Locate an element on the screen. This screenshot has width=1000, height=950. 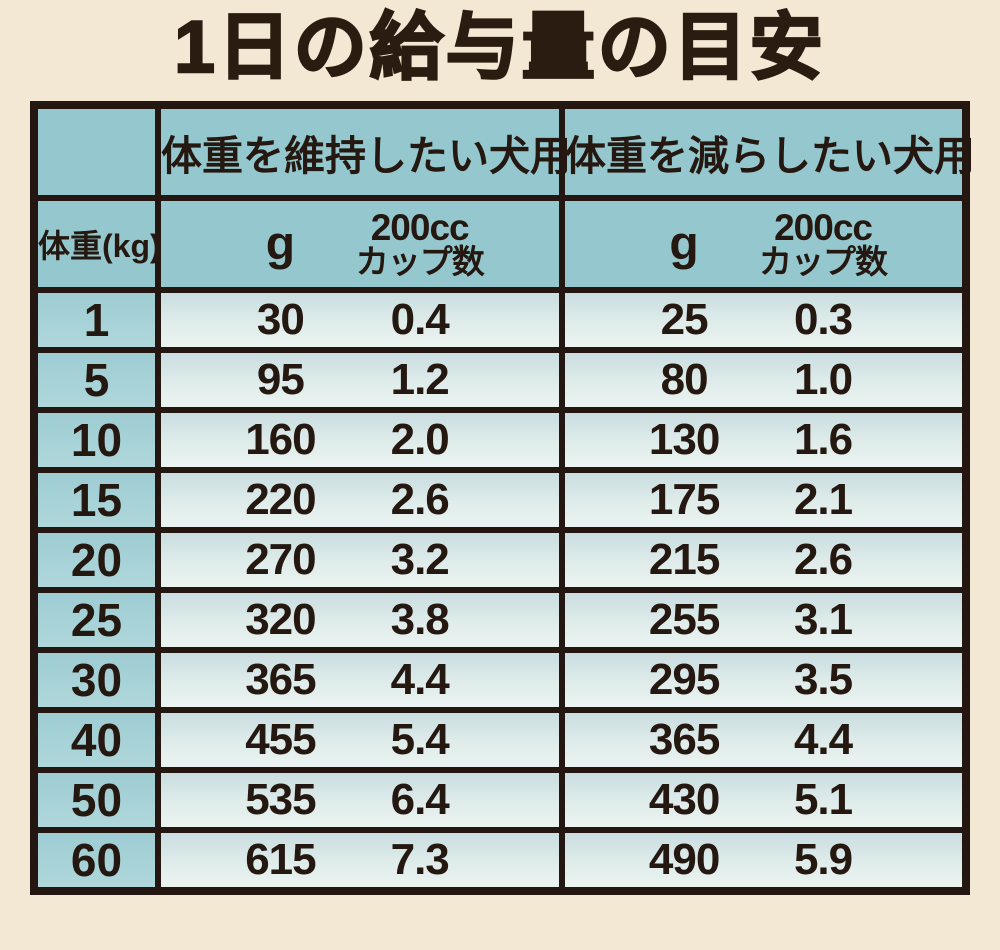
maintain-cell: 365 4.4 is located at coordinates (360, 679).